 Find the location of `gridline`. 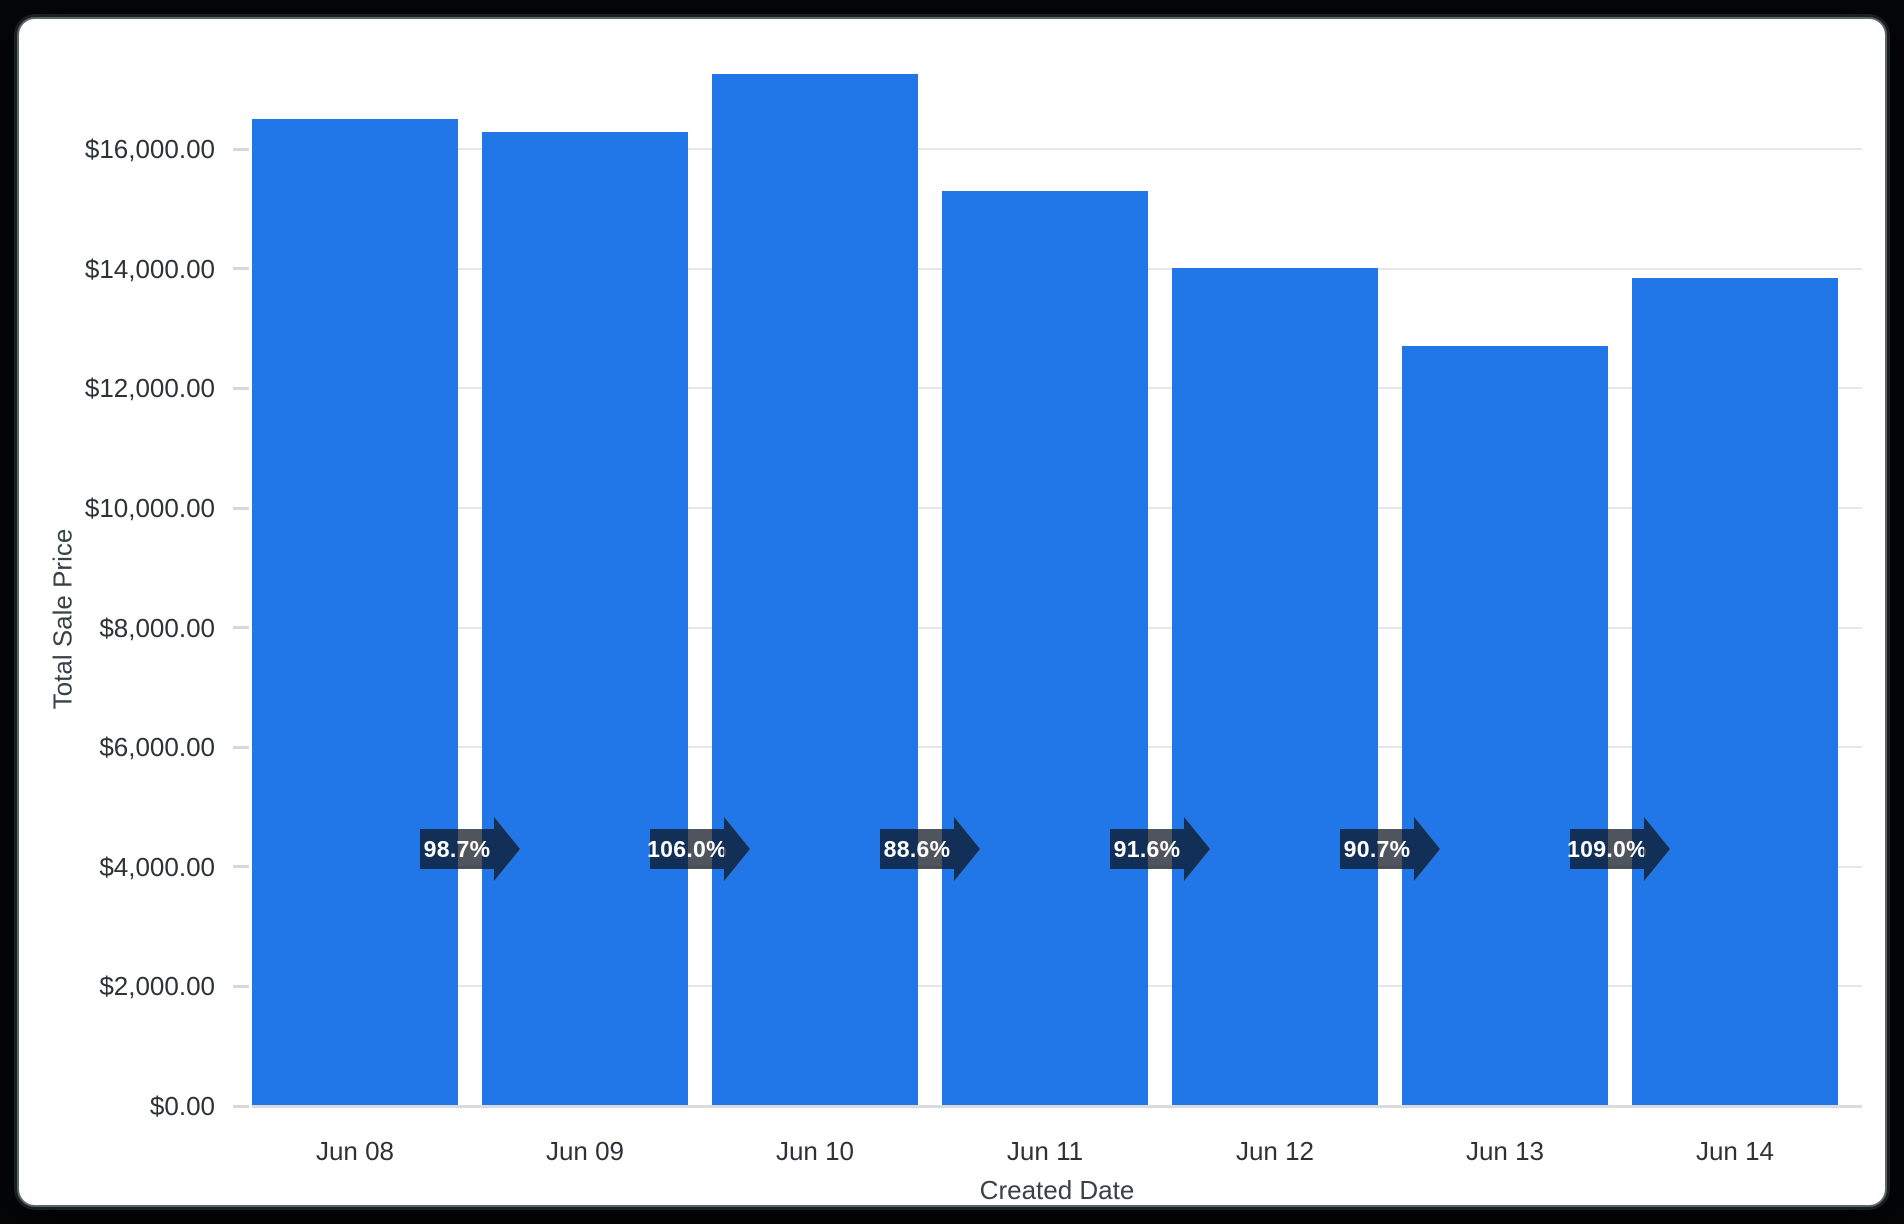

gridline is located at coordinates (1057, 149).